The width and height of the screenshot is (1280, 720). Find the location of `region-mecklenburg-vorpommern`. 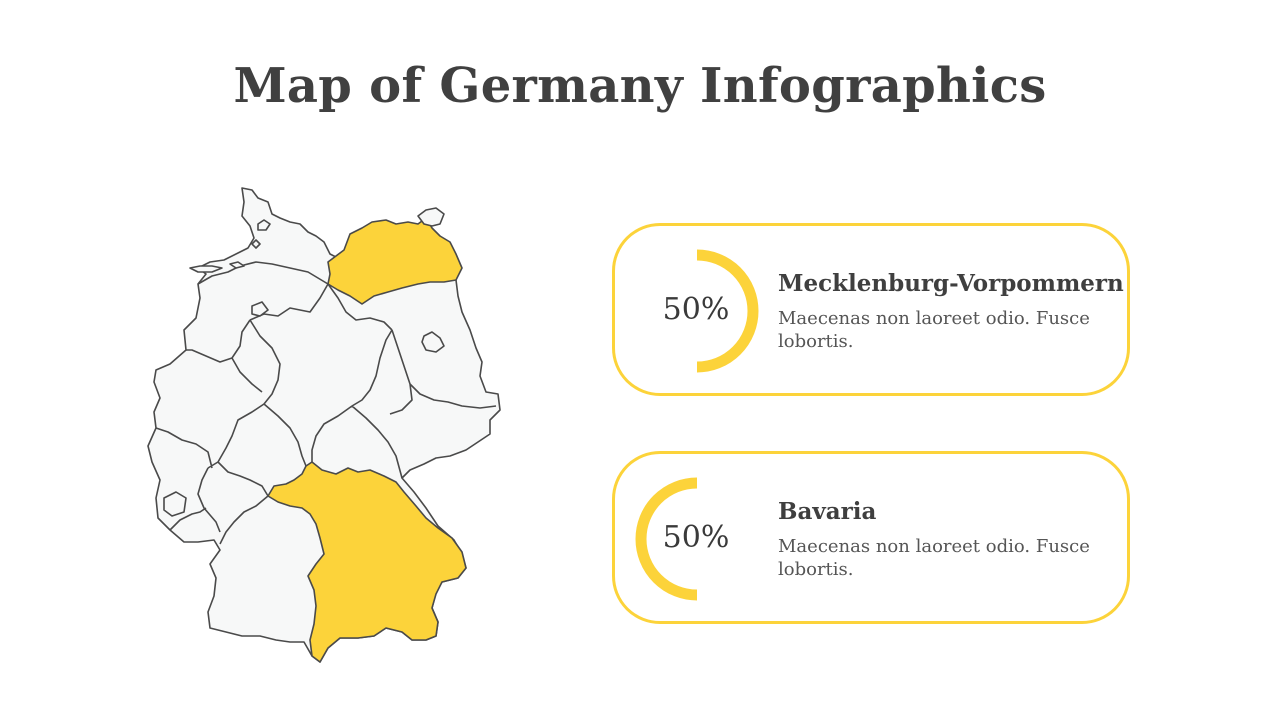

region-mecklenburg-vorpommern is located at coordinates (395, 261).